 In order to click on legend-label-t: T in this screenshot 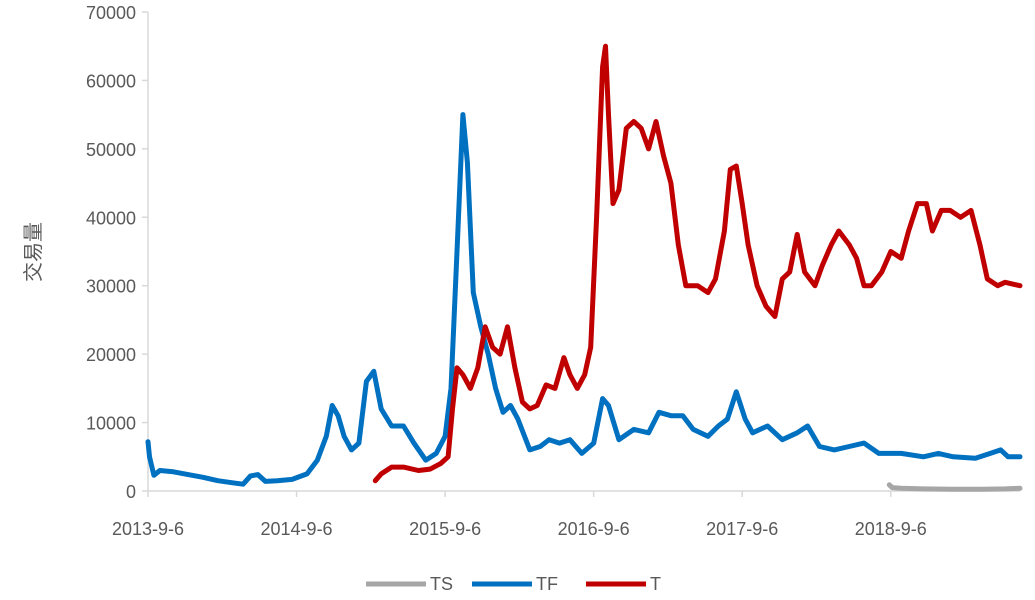, I will do `click(655, 584)`.